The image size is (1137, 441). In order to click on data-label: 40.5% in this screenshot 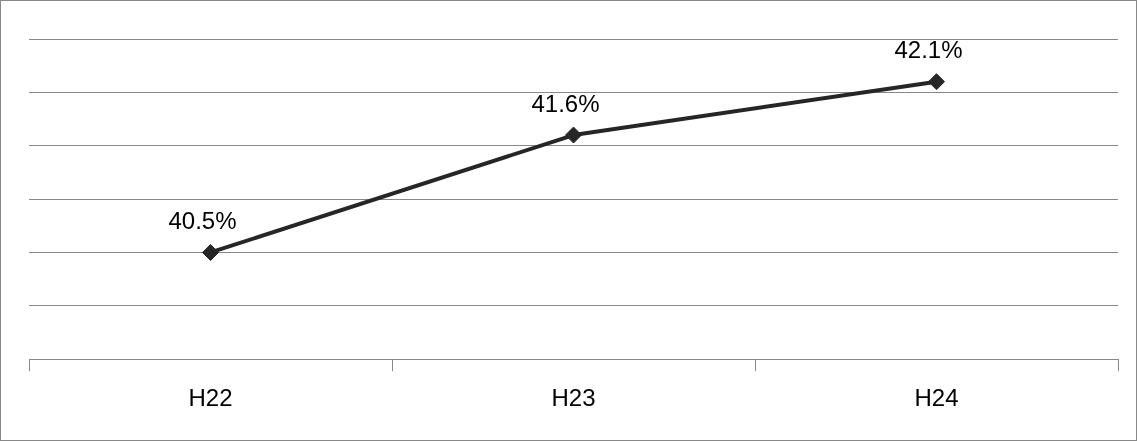, I will do `click(202, 221)`.